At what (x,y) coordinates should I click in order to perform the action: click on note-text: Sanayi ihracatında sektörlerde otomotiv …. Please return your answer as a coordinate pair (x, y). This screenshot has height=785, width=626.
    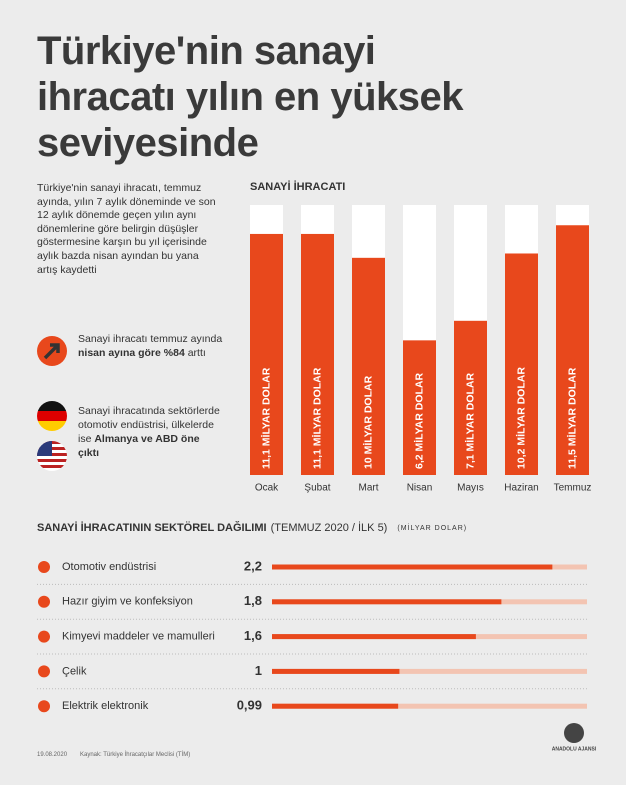
    Looking at the image, I should click on (149, 425).